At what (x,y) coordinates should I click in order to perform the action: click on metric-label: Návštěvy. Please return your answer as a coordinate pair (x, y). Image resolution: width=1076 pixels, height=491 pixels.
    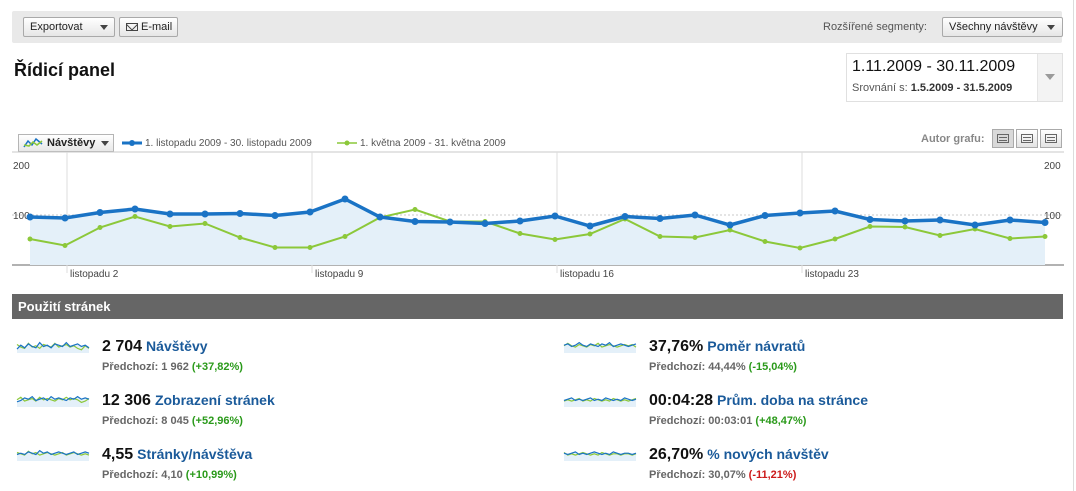
    Looking at the image, I should click on (71, 143).